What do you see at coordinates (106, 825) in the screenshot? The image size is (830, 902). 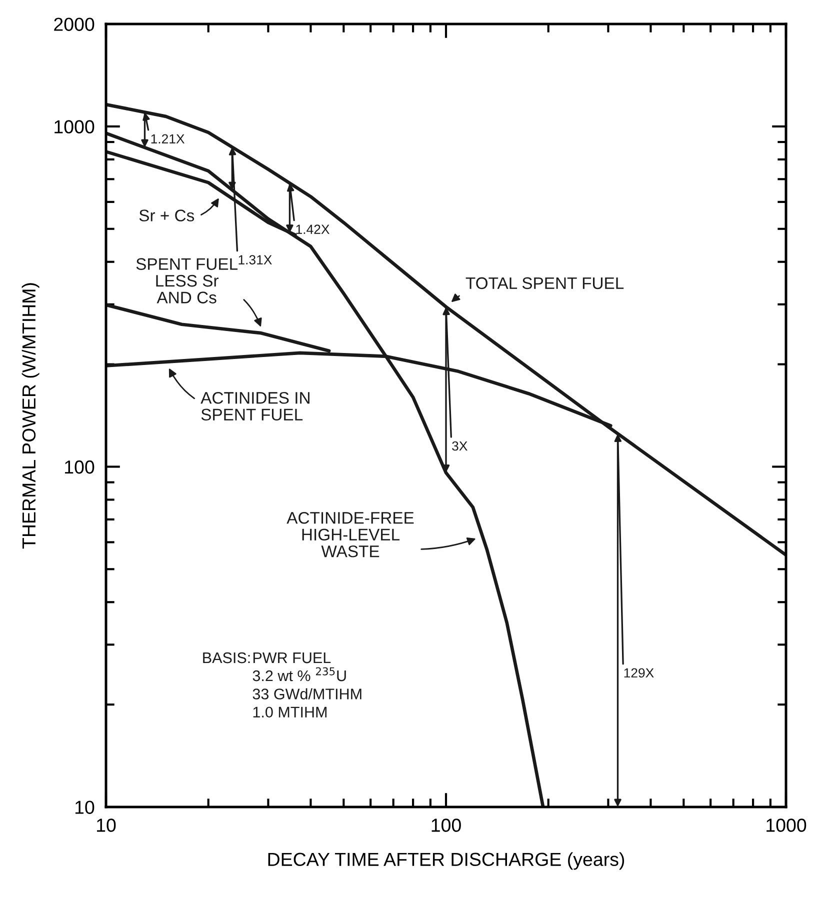 I see `x-tick-label: 10` at bounding box center [106, 825].